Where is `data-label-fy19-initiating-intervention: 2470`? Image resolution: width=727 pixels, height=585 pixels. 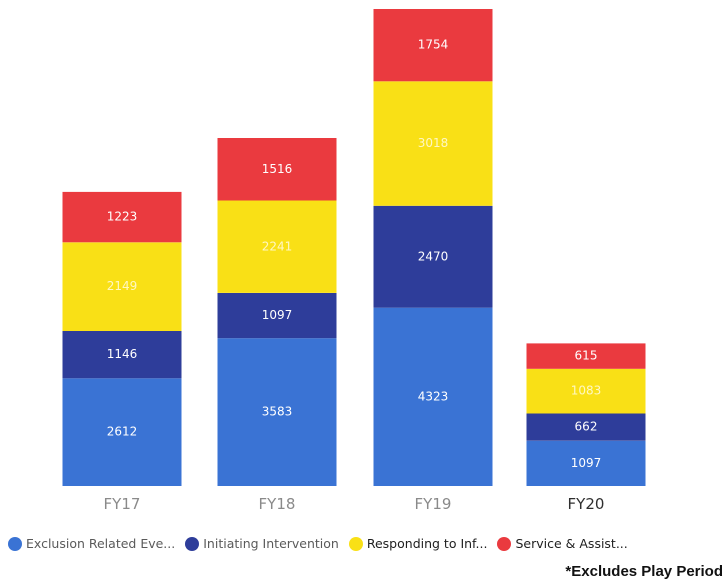
data-label-fy19-initiating-intervention: 2470 is located at coordinates (433, 256).